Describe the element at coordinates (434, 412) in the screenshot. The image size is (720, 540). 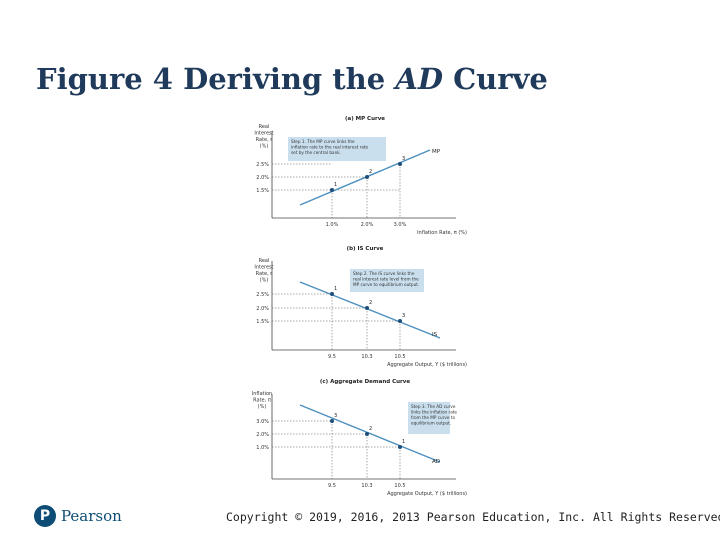
I see `step-note-line: links the inflation rate` at that location.